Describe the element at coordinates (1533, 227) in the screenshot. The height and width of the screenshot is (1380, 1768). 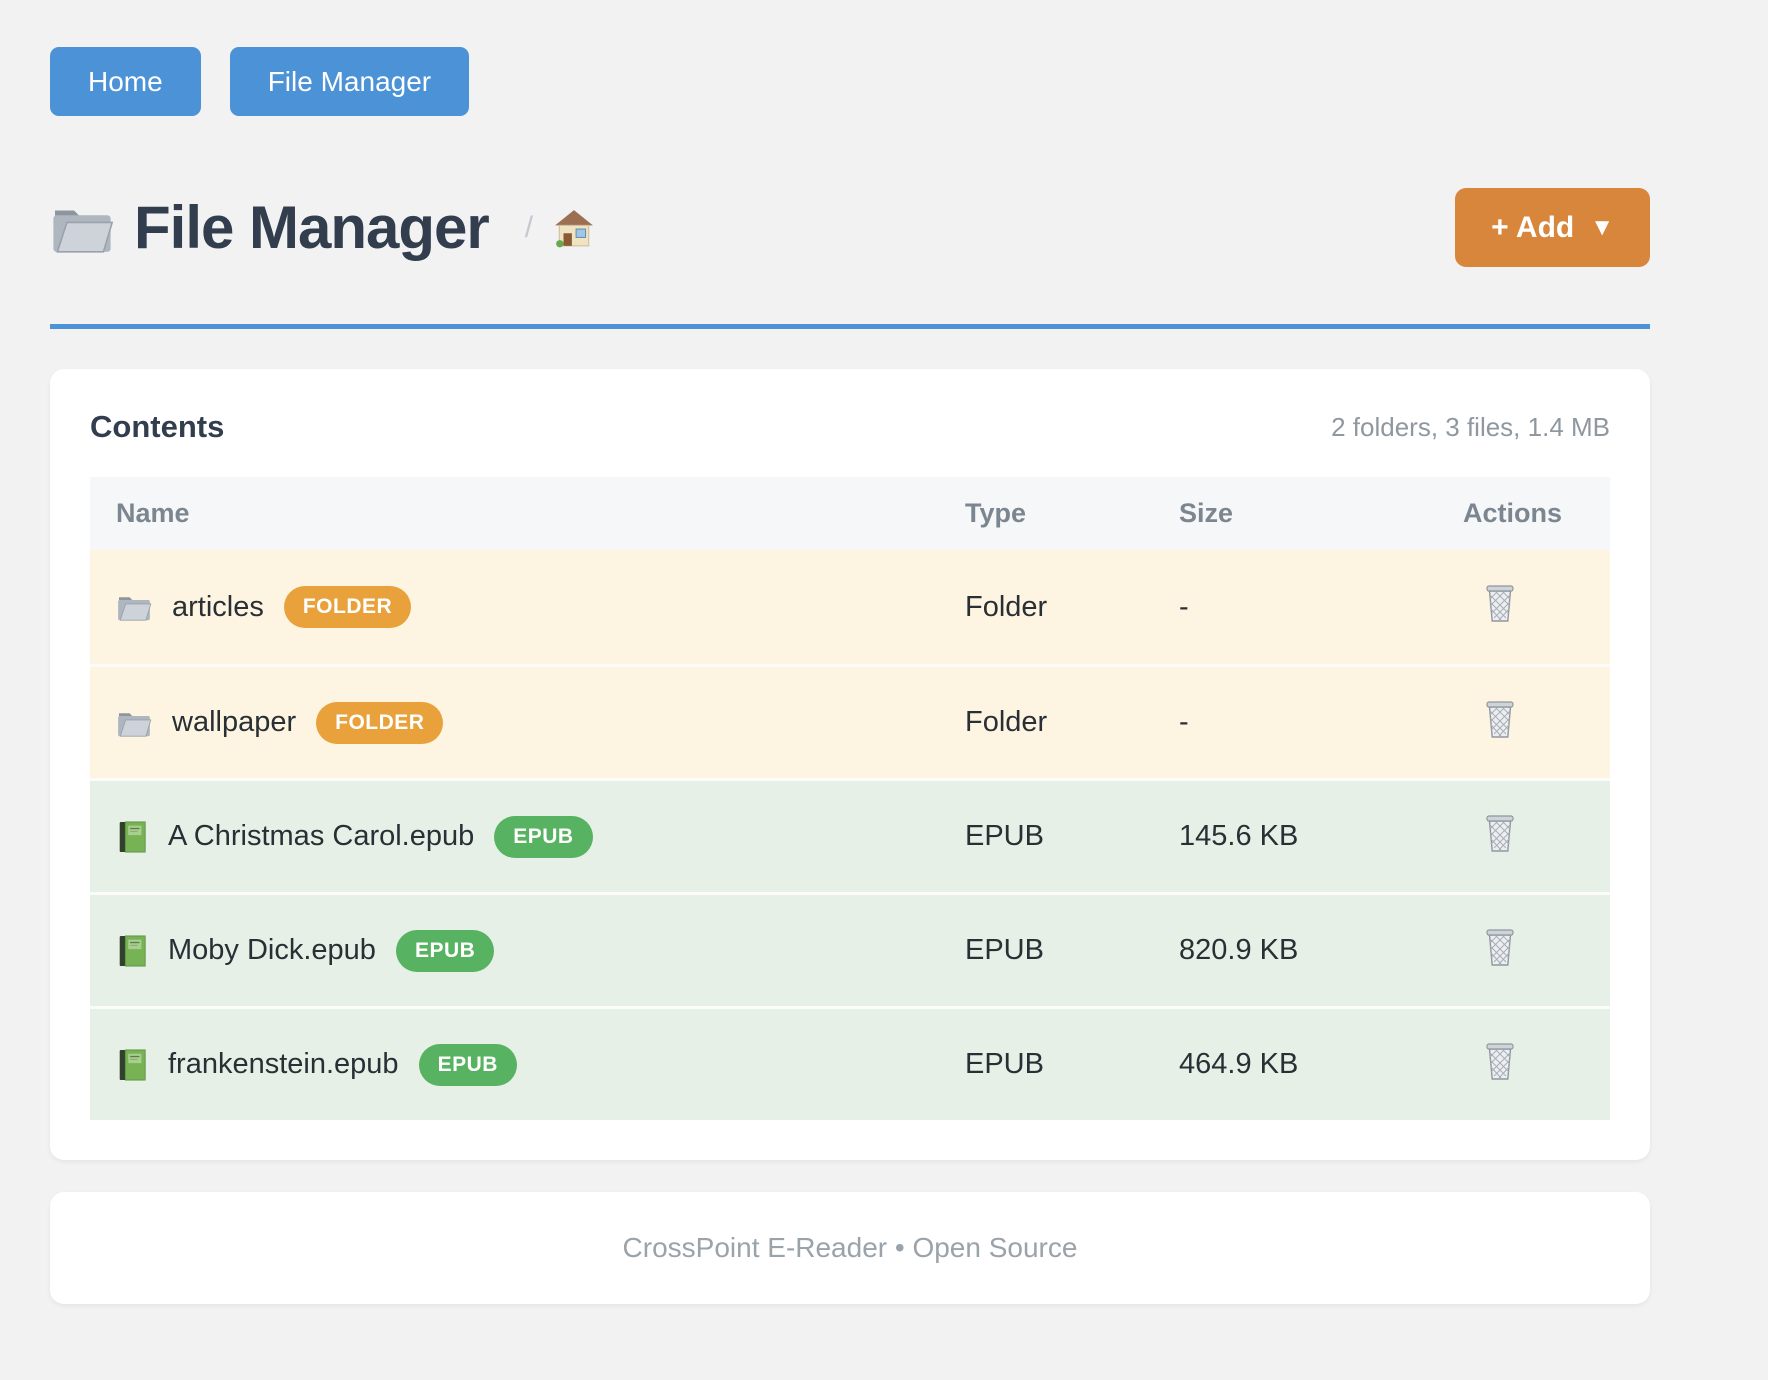
I see `add-button-label: + Add` at that location.